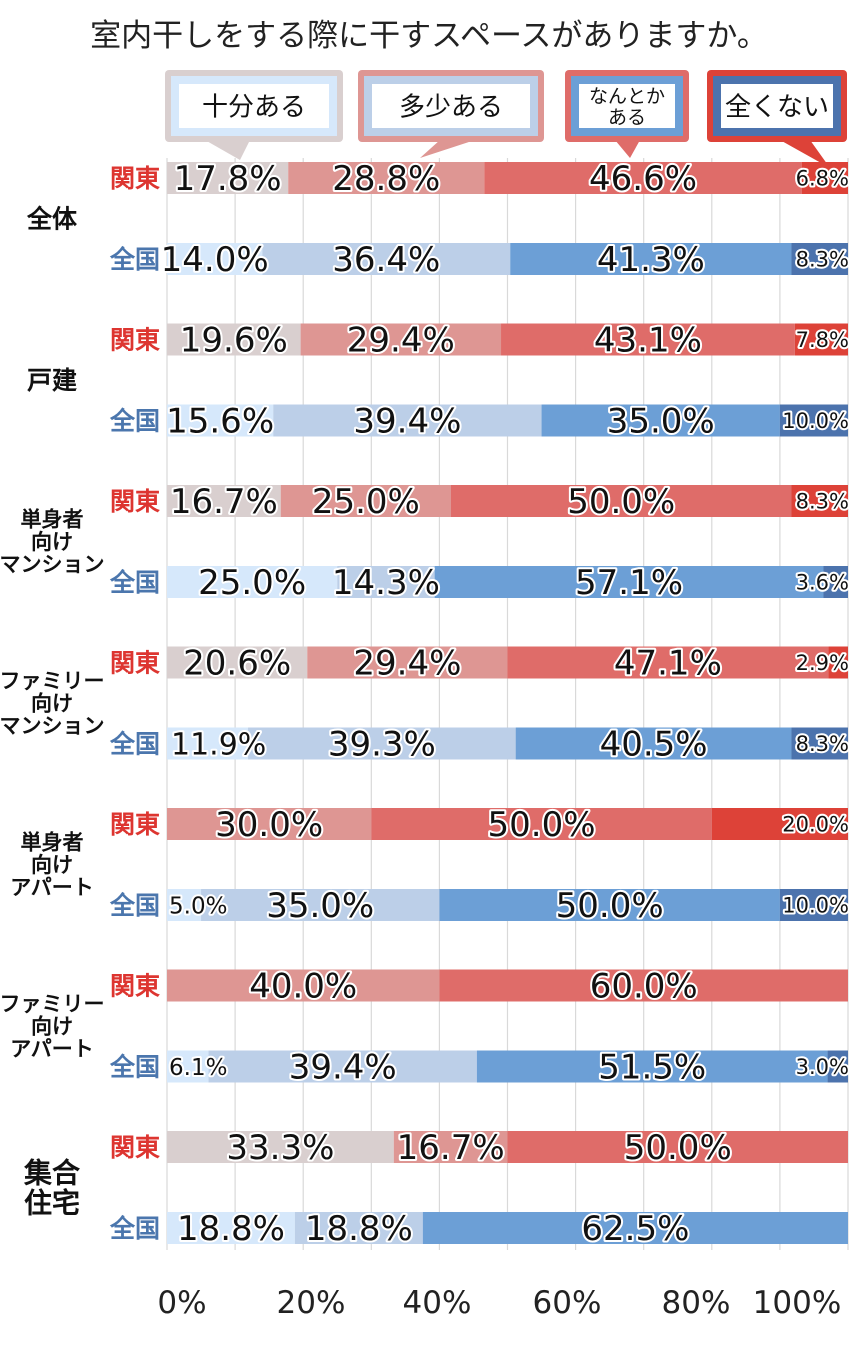 This screenshot has width=859, height=1350. I want to click on data-label: 51.5%, so click(652, 1068).